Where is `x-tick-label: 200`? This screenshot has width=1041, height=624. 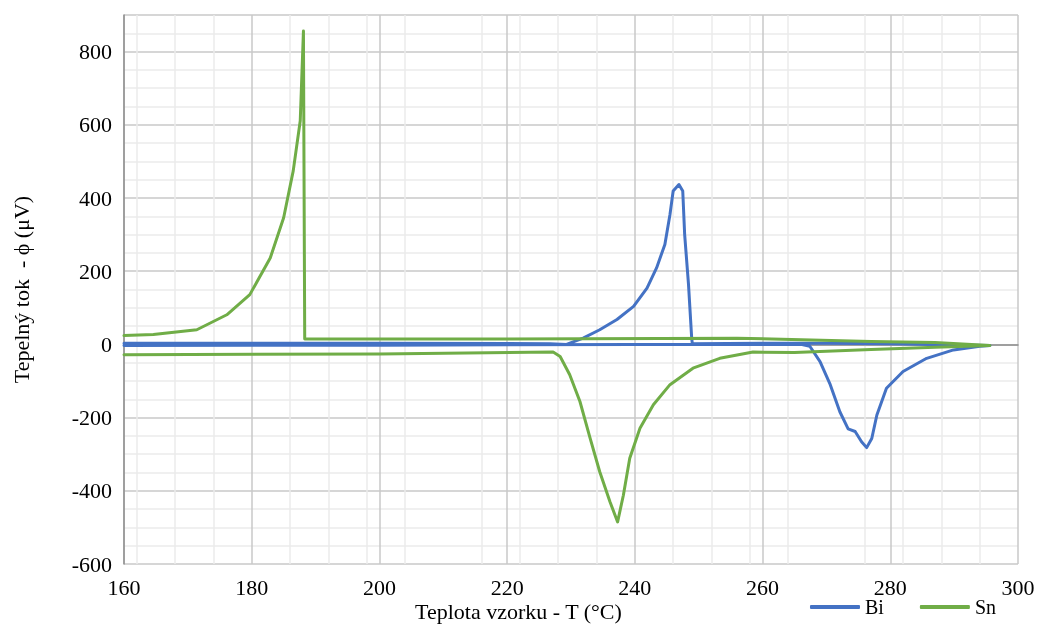 x-tick-label: 200 is located at coordinates (379, 587).